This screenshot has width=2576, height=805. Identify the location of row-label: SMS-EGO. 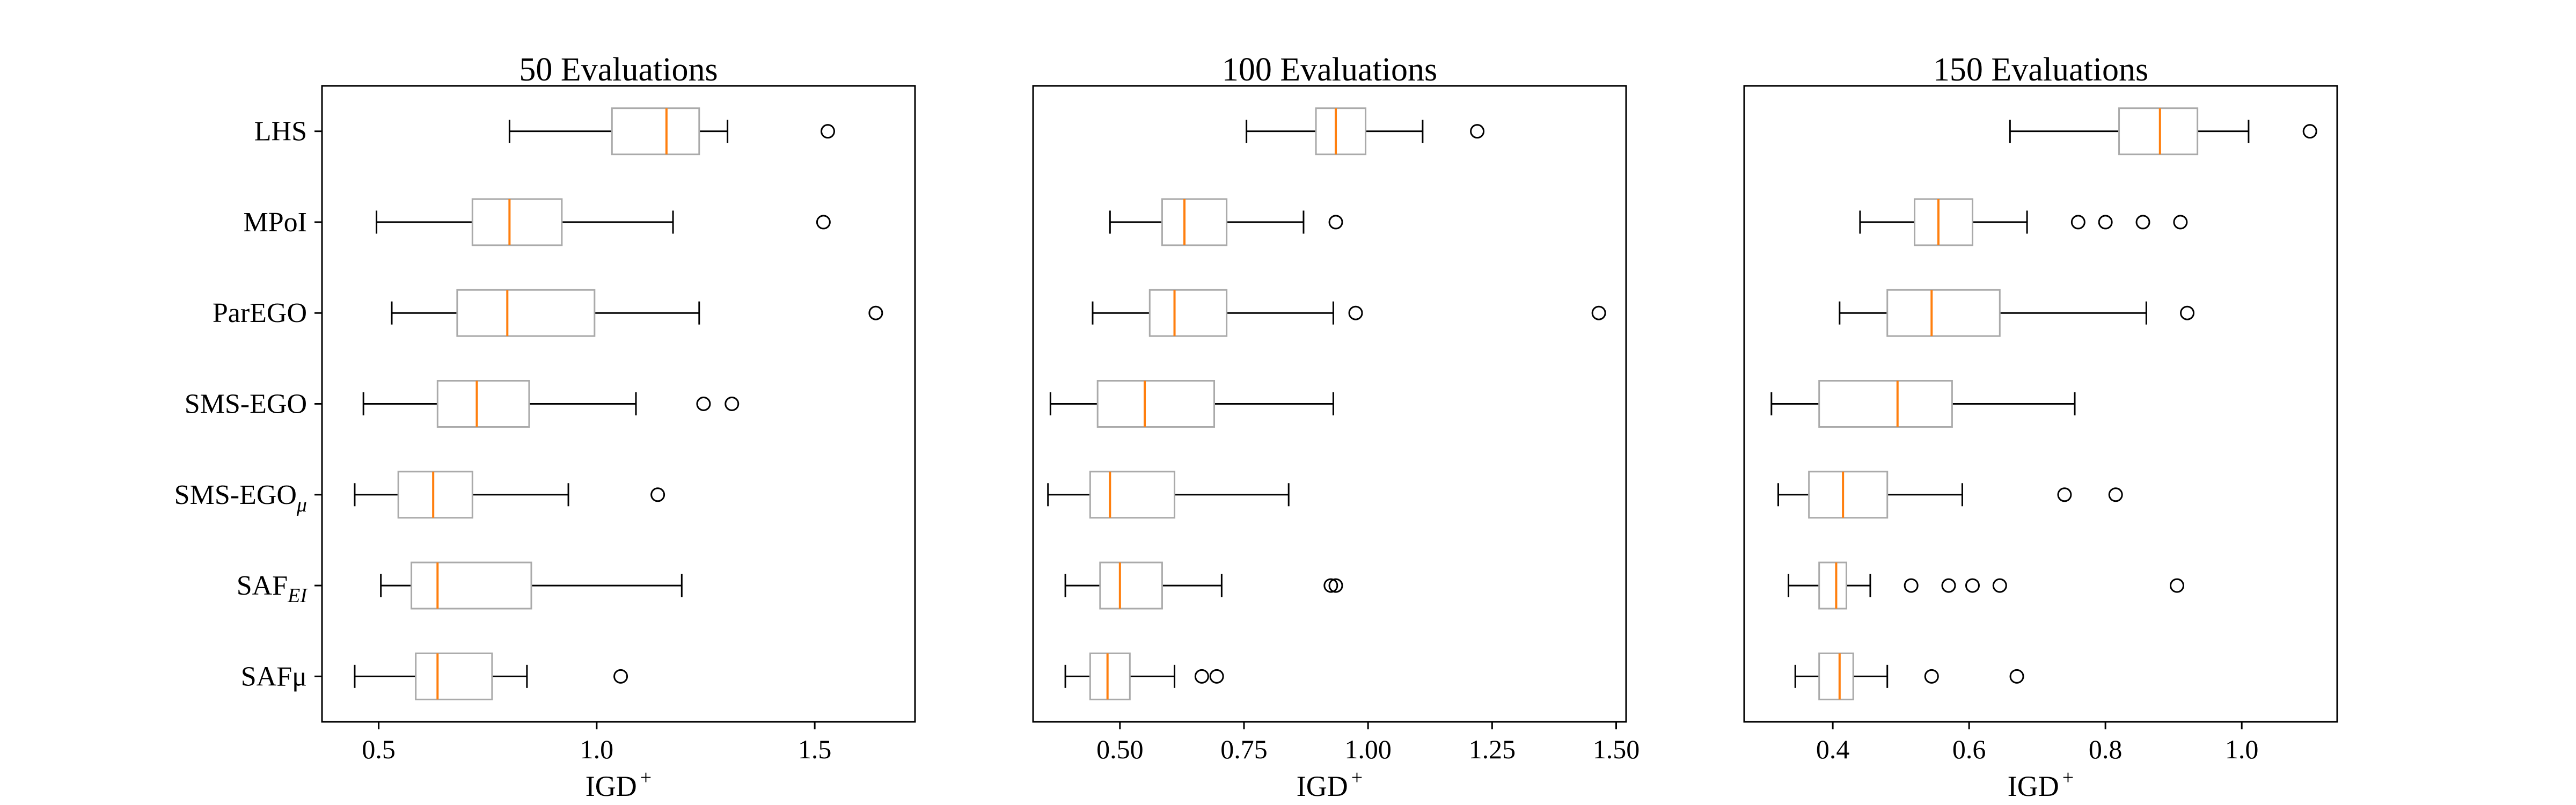
(253, 404).